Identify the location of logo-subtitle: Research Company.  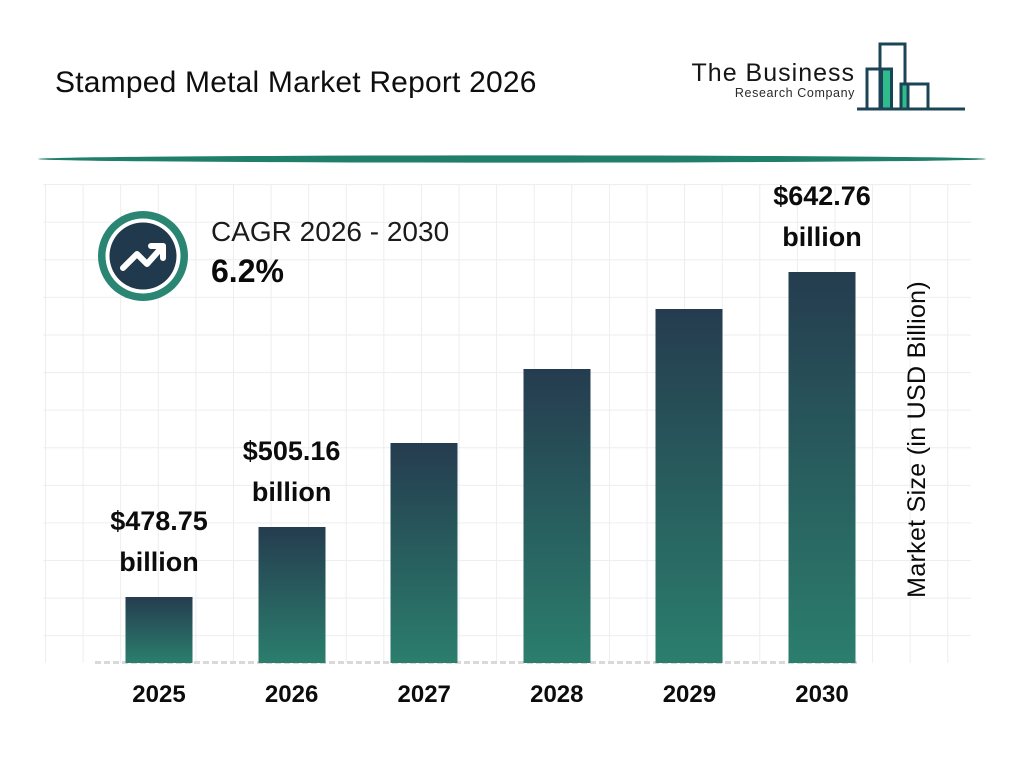
(794, 93).